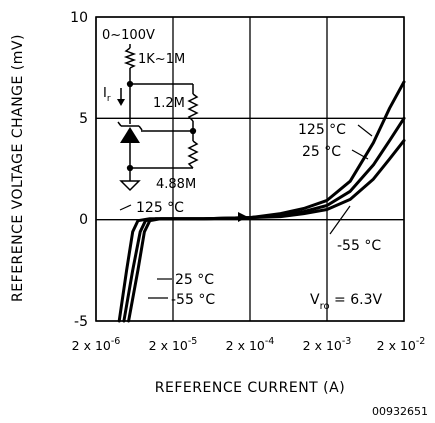 This screenshot has width=435, height=423. What do you see at coordinates (81, 322) in the screenshot?
I see `y-tick-label: -5` at bounding box center [81, 322].